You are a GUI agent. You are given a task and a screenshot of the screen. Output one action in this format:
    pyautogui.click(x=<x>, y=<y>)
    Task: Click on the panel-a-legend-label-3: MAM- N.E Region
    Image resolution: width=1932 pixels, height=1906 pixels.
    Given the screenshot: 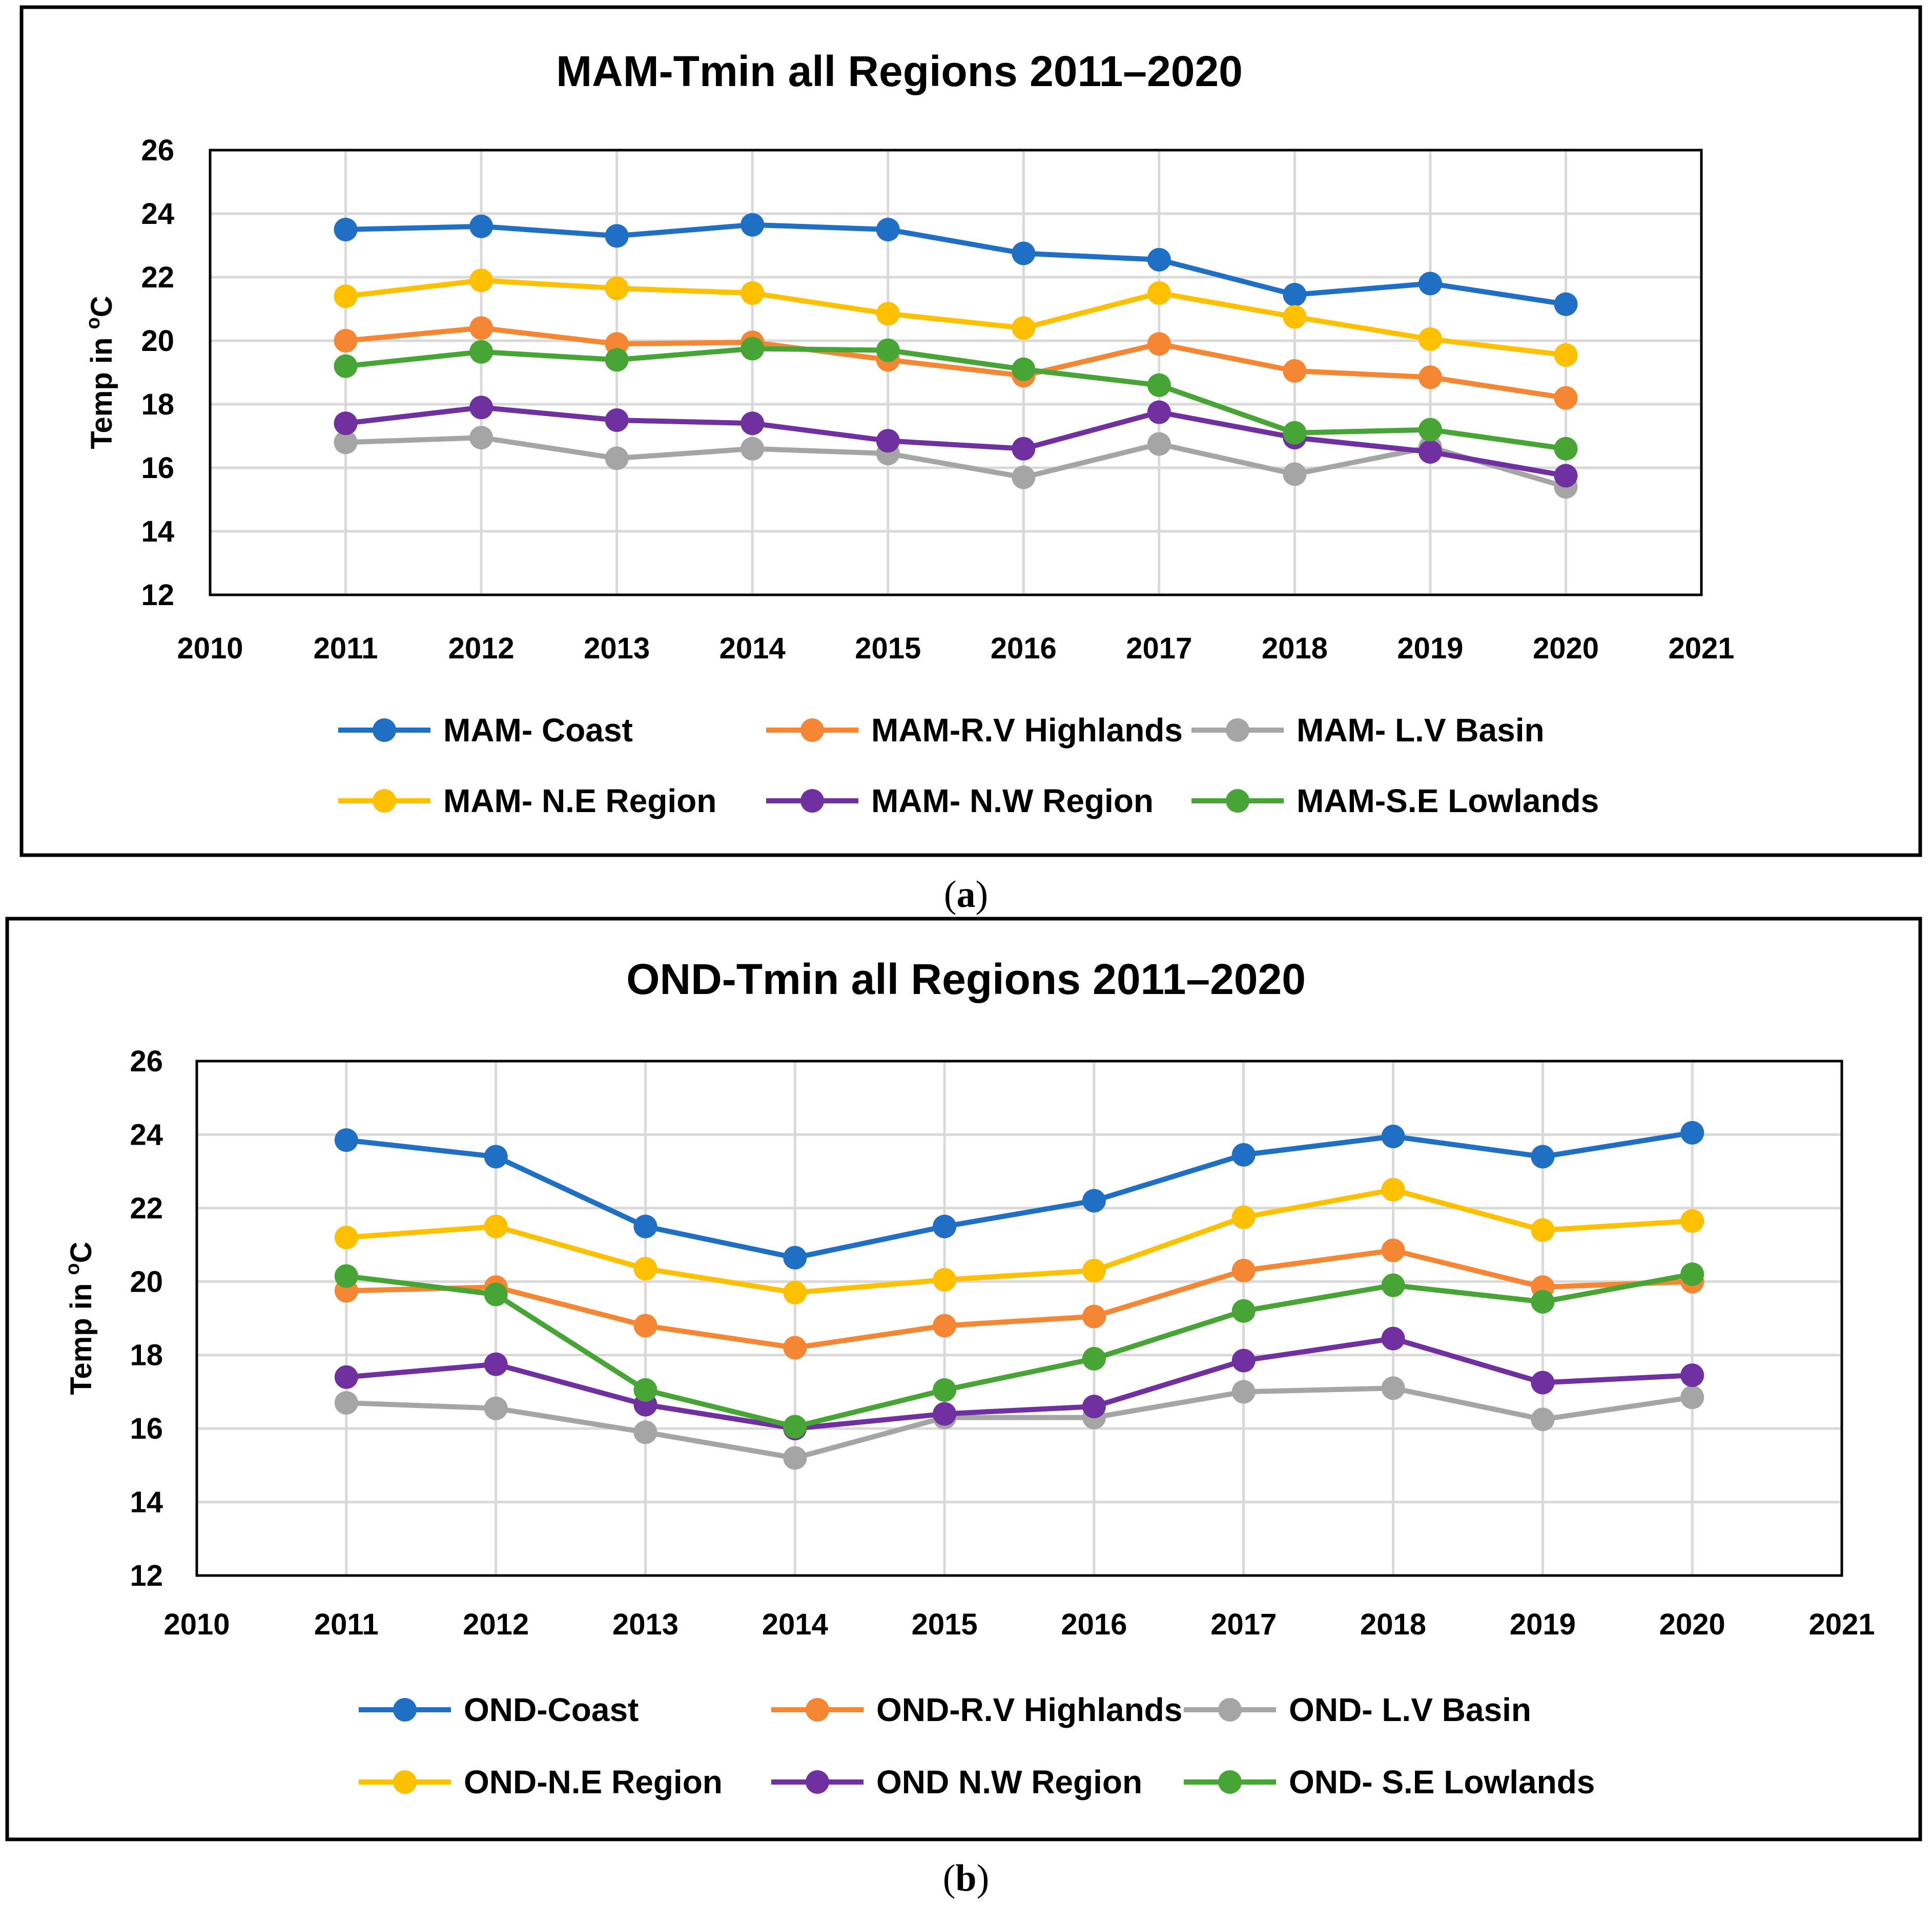 What is the action you would take?
    pyautogui.click(x=579, y=800)
    